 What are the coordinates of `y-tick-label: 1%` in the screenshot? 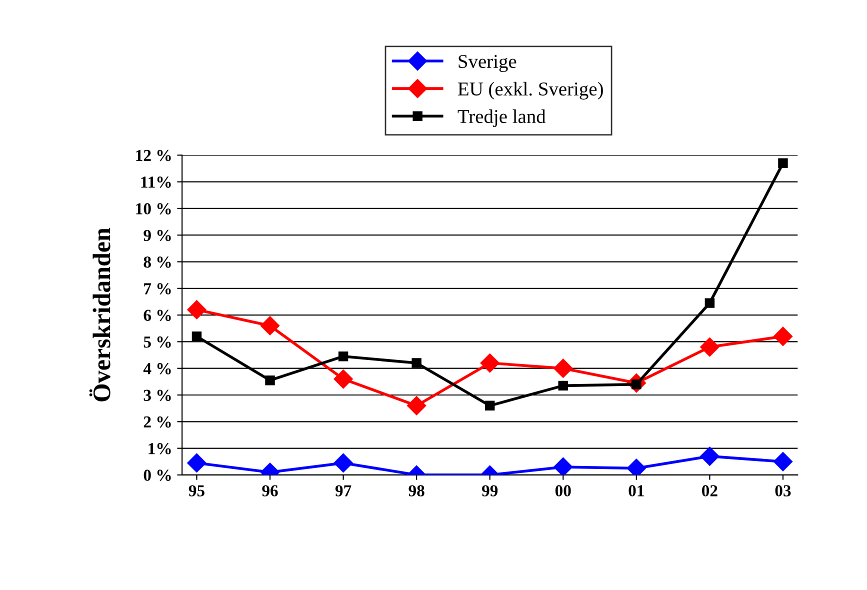 It's located at (159, 448).